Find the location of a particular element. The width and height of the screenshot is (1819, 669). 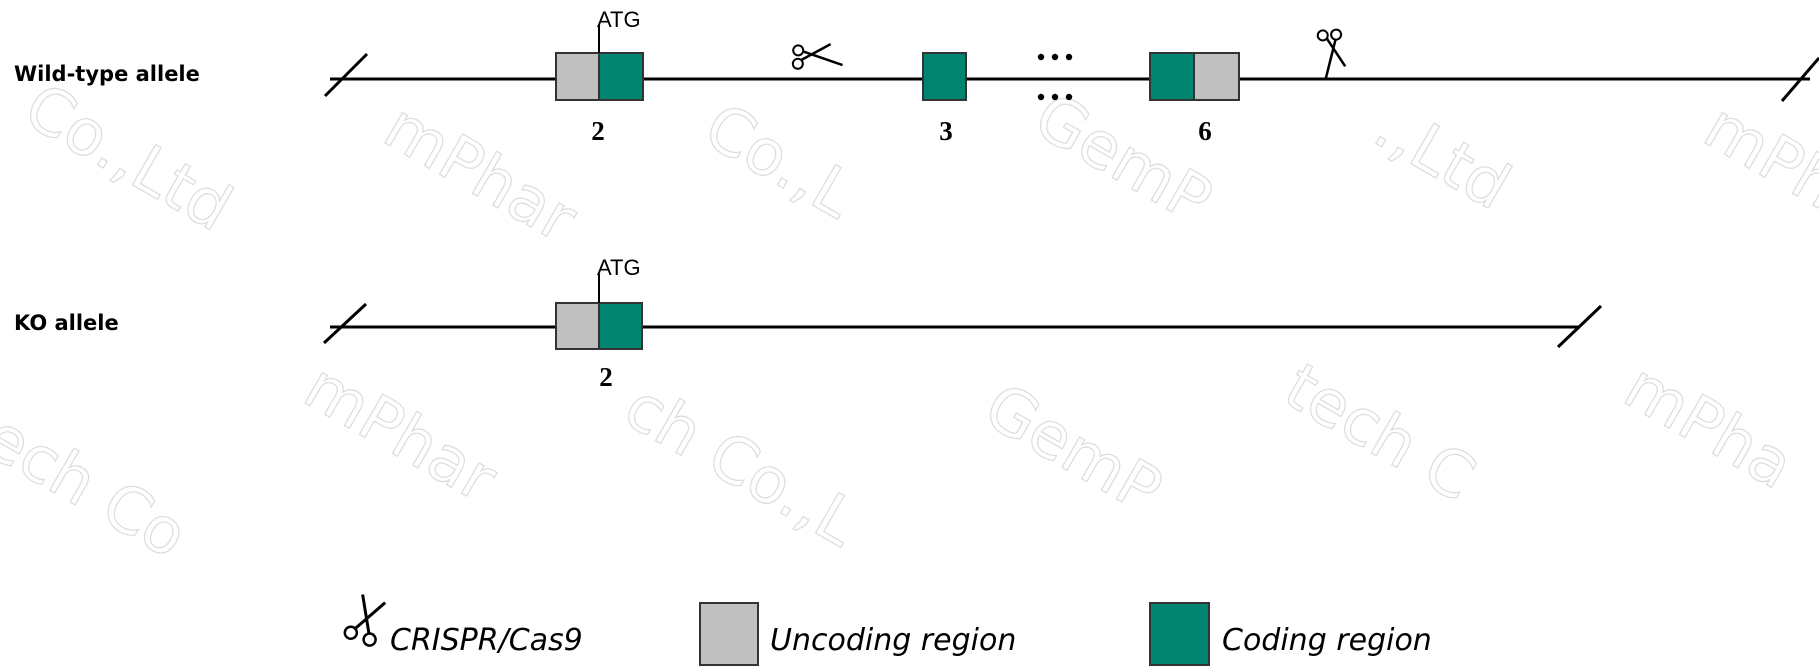

watermark-fragment: .,Ltd is located at coordinates (1442, 157).